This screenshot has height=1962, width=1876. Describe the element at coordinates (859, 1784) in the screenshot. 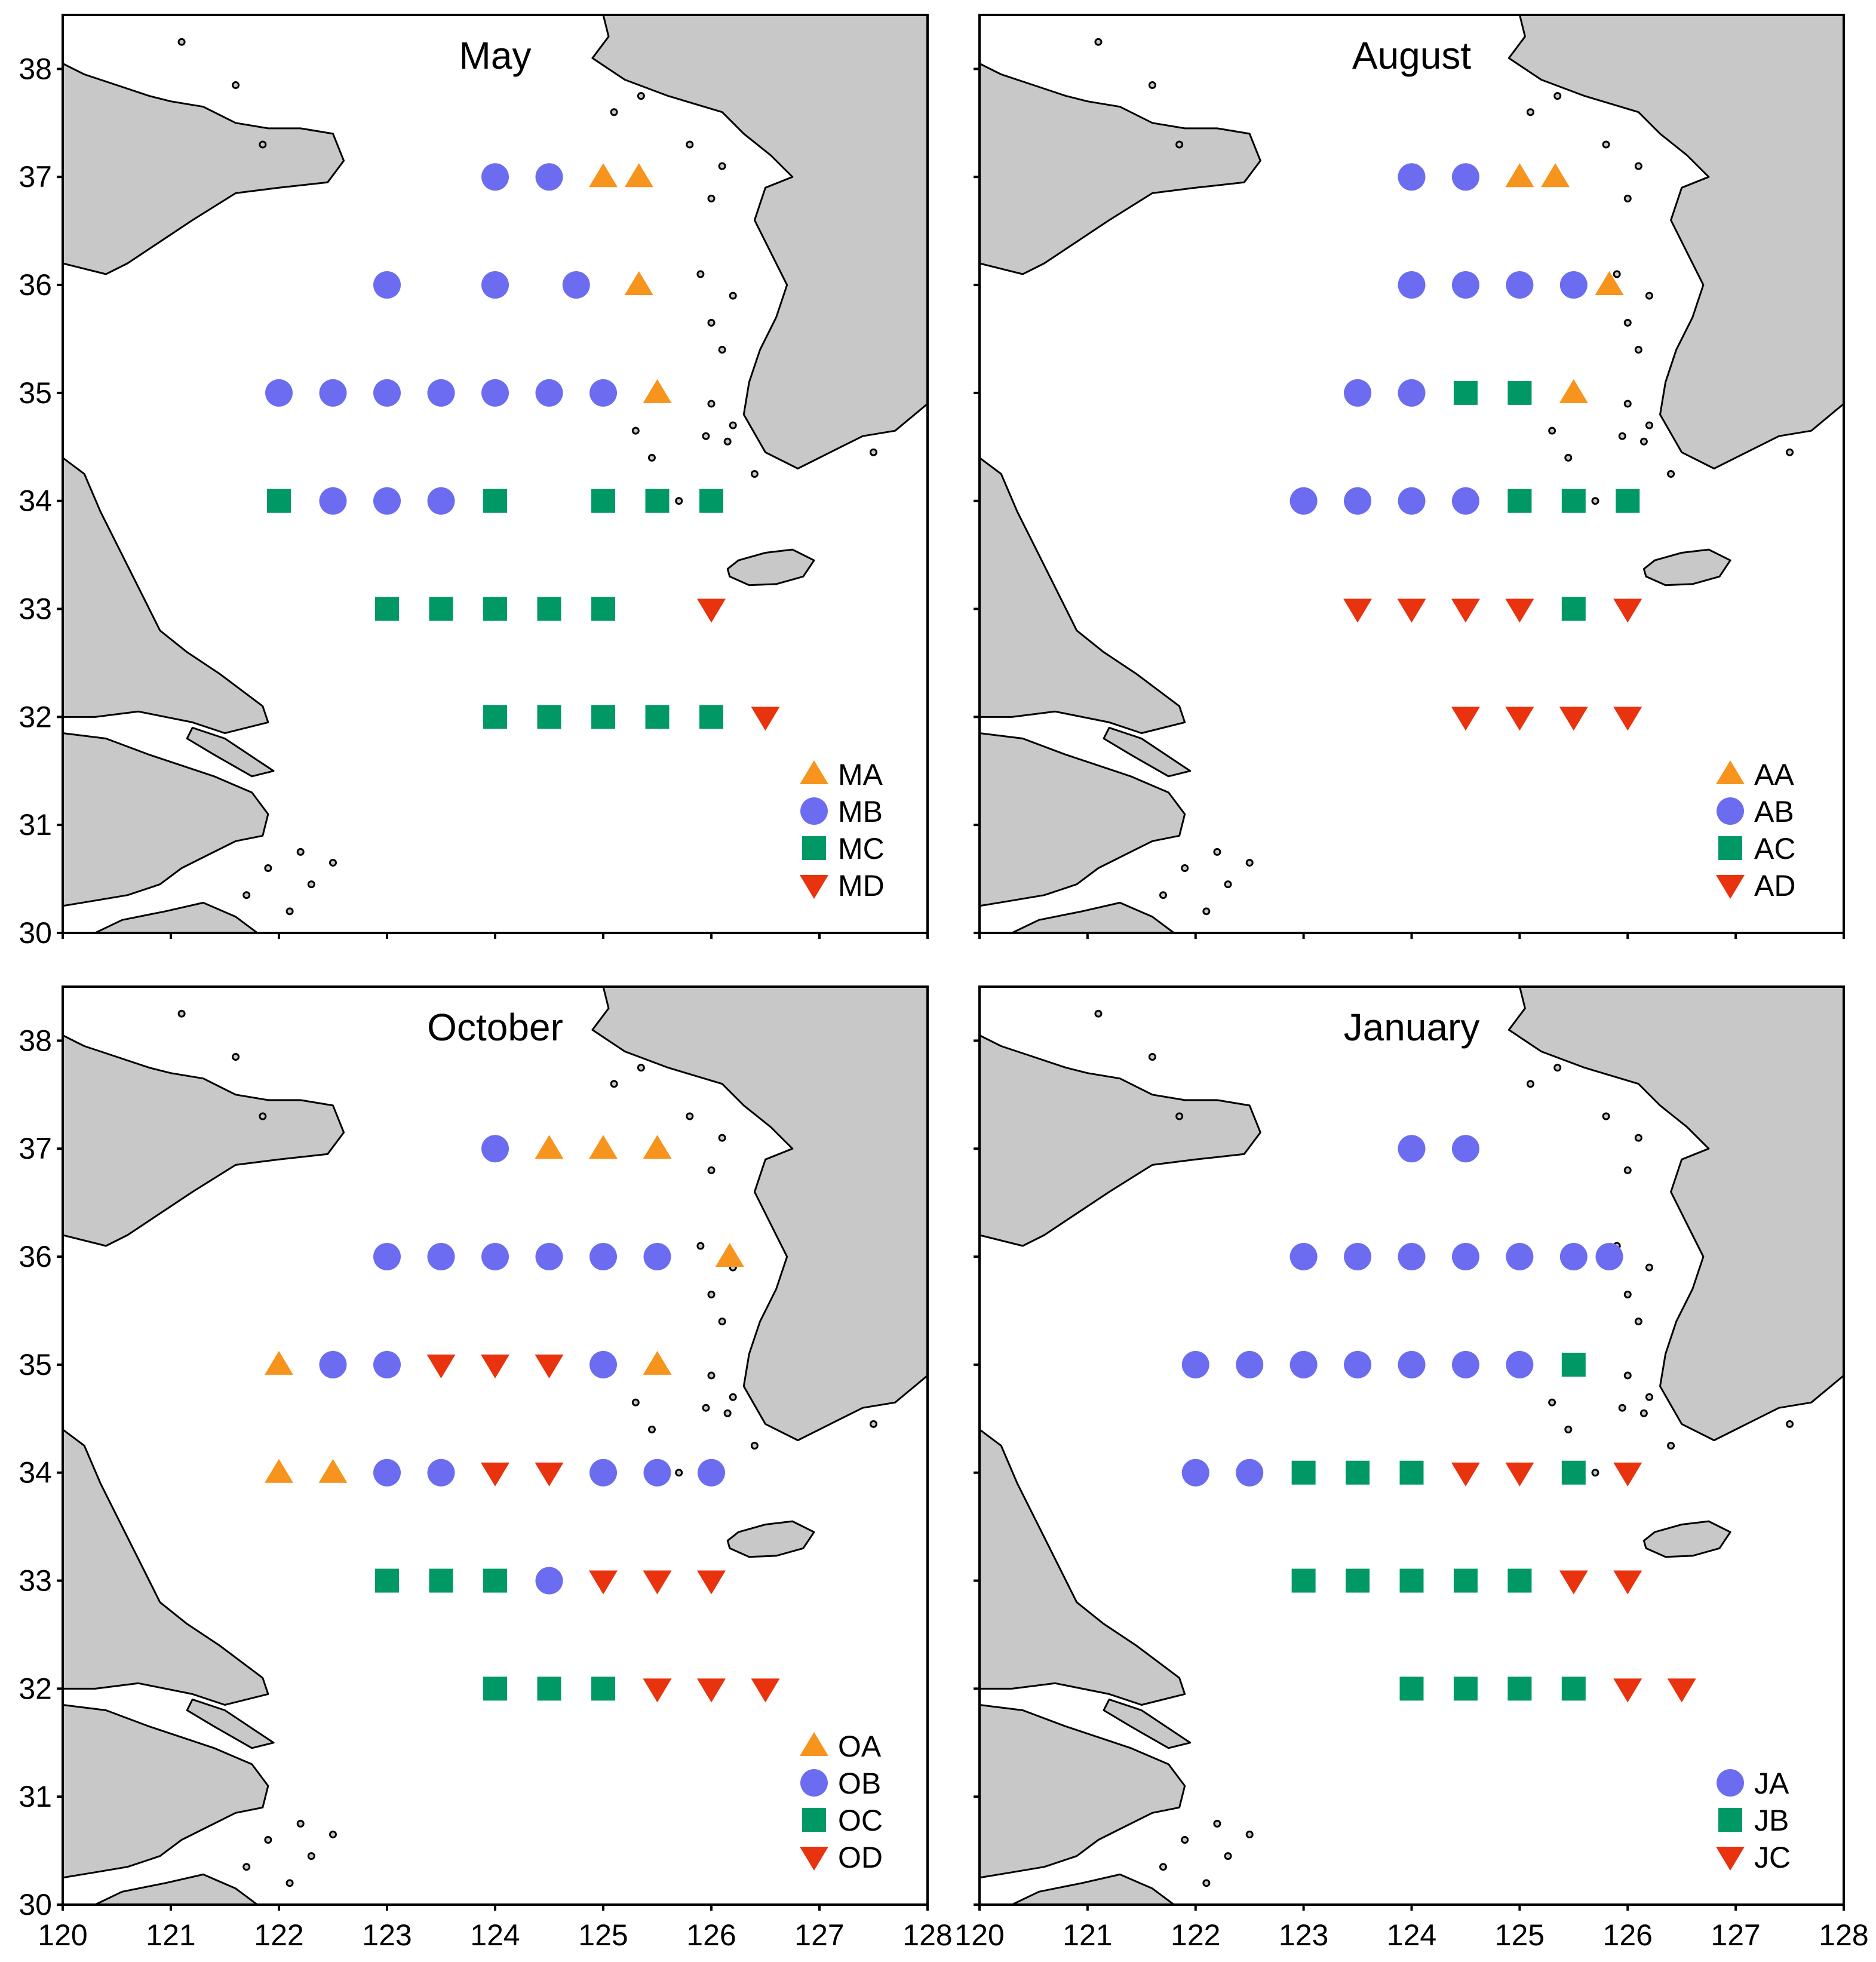

I see `legend-label-ob: OB` at that location.